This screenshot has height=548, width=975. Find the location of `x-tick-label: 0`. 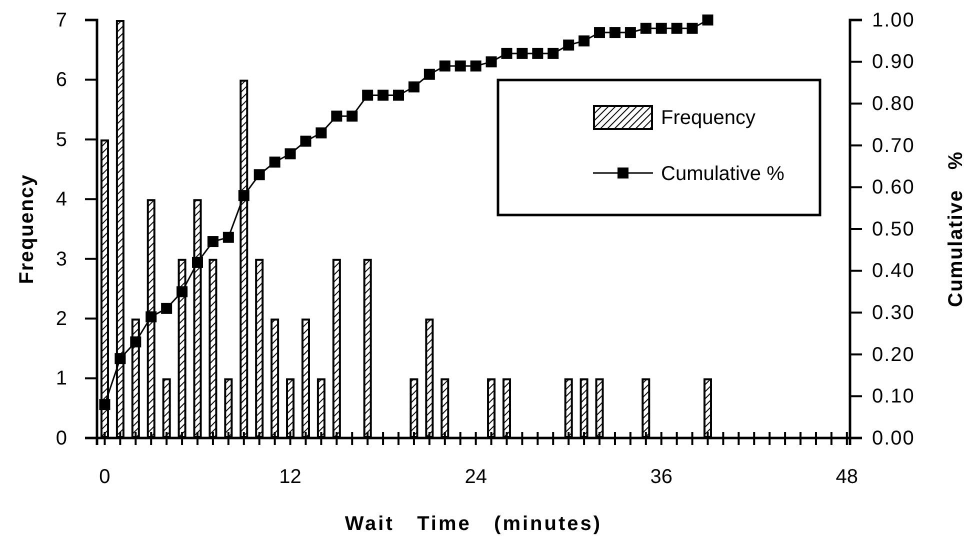

x-tick-label: 0 is located at coordinates (104, 477).